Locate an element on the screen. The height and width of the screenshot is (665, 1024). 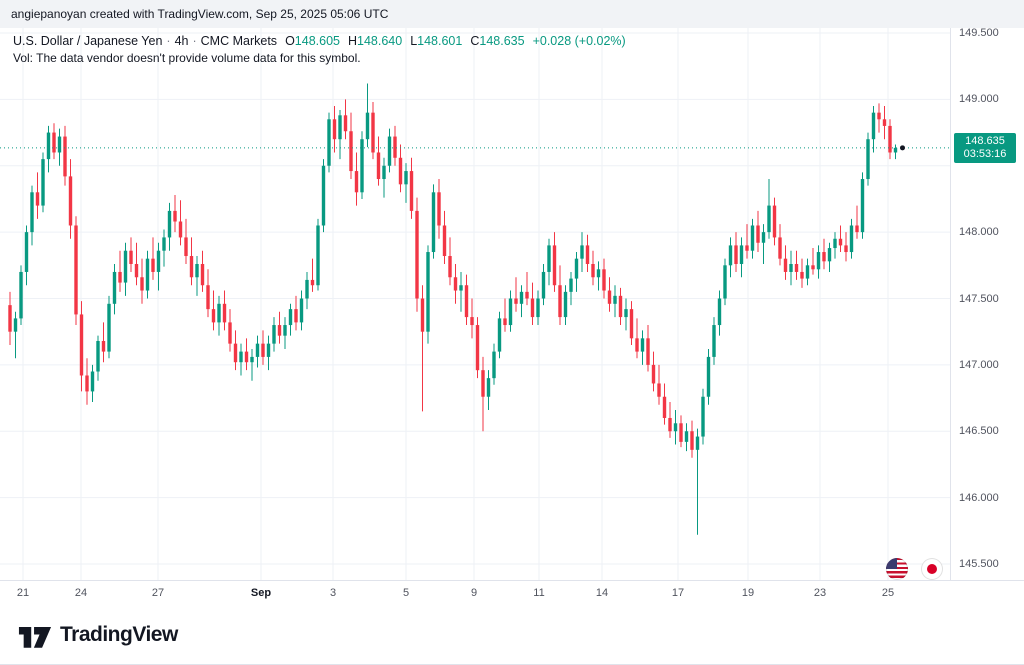
time-axis-label: 9 is located at coordinates (474, 593).